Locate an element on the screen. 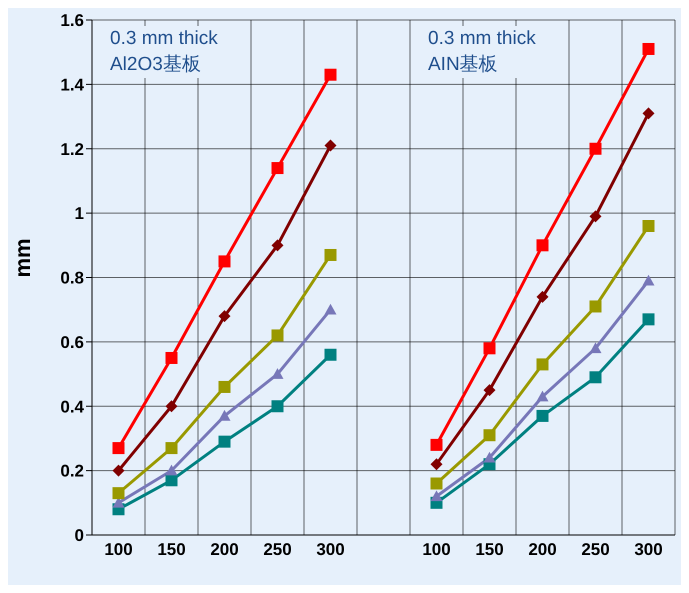  y-tick-label: 0 is located at coordinates (79, 536).